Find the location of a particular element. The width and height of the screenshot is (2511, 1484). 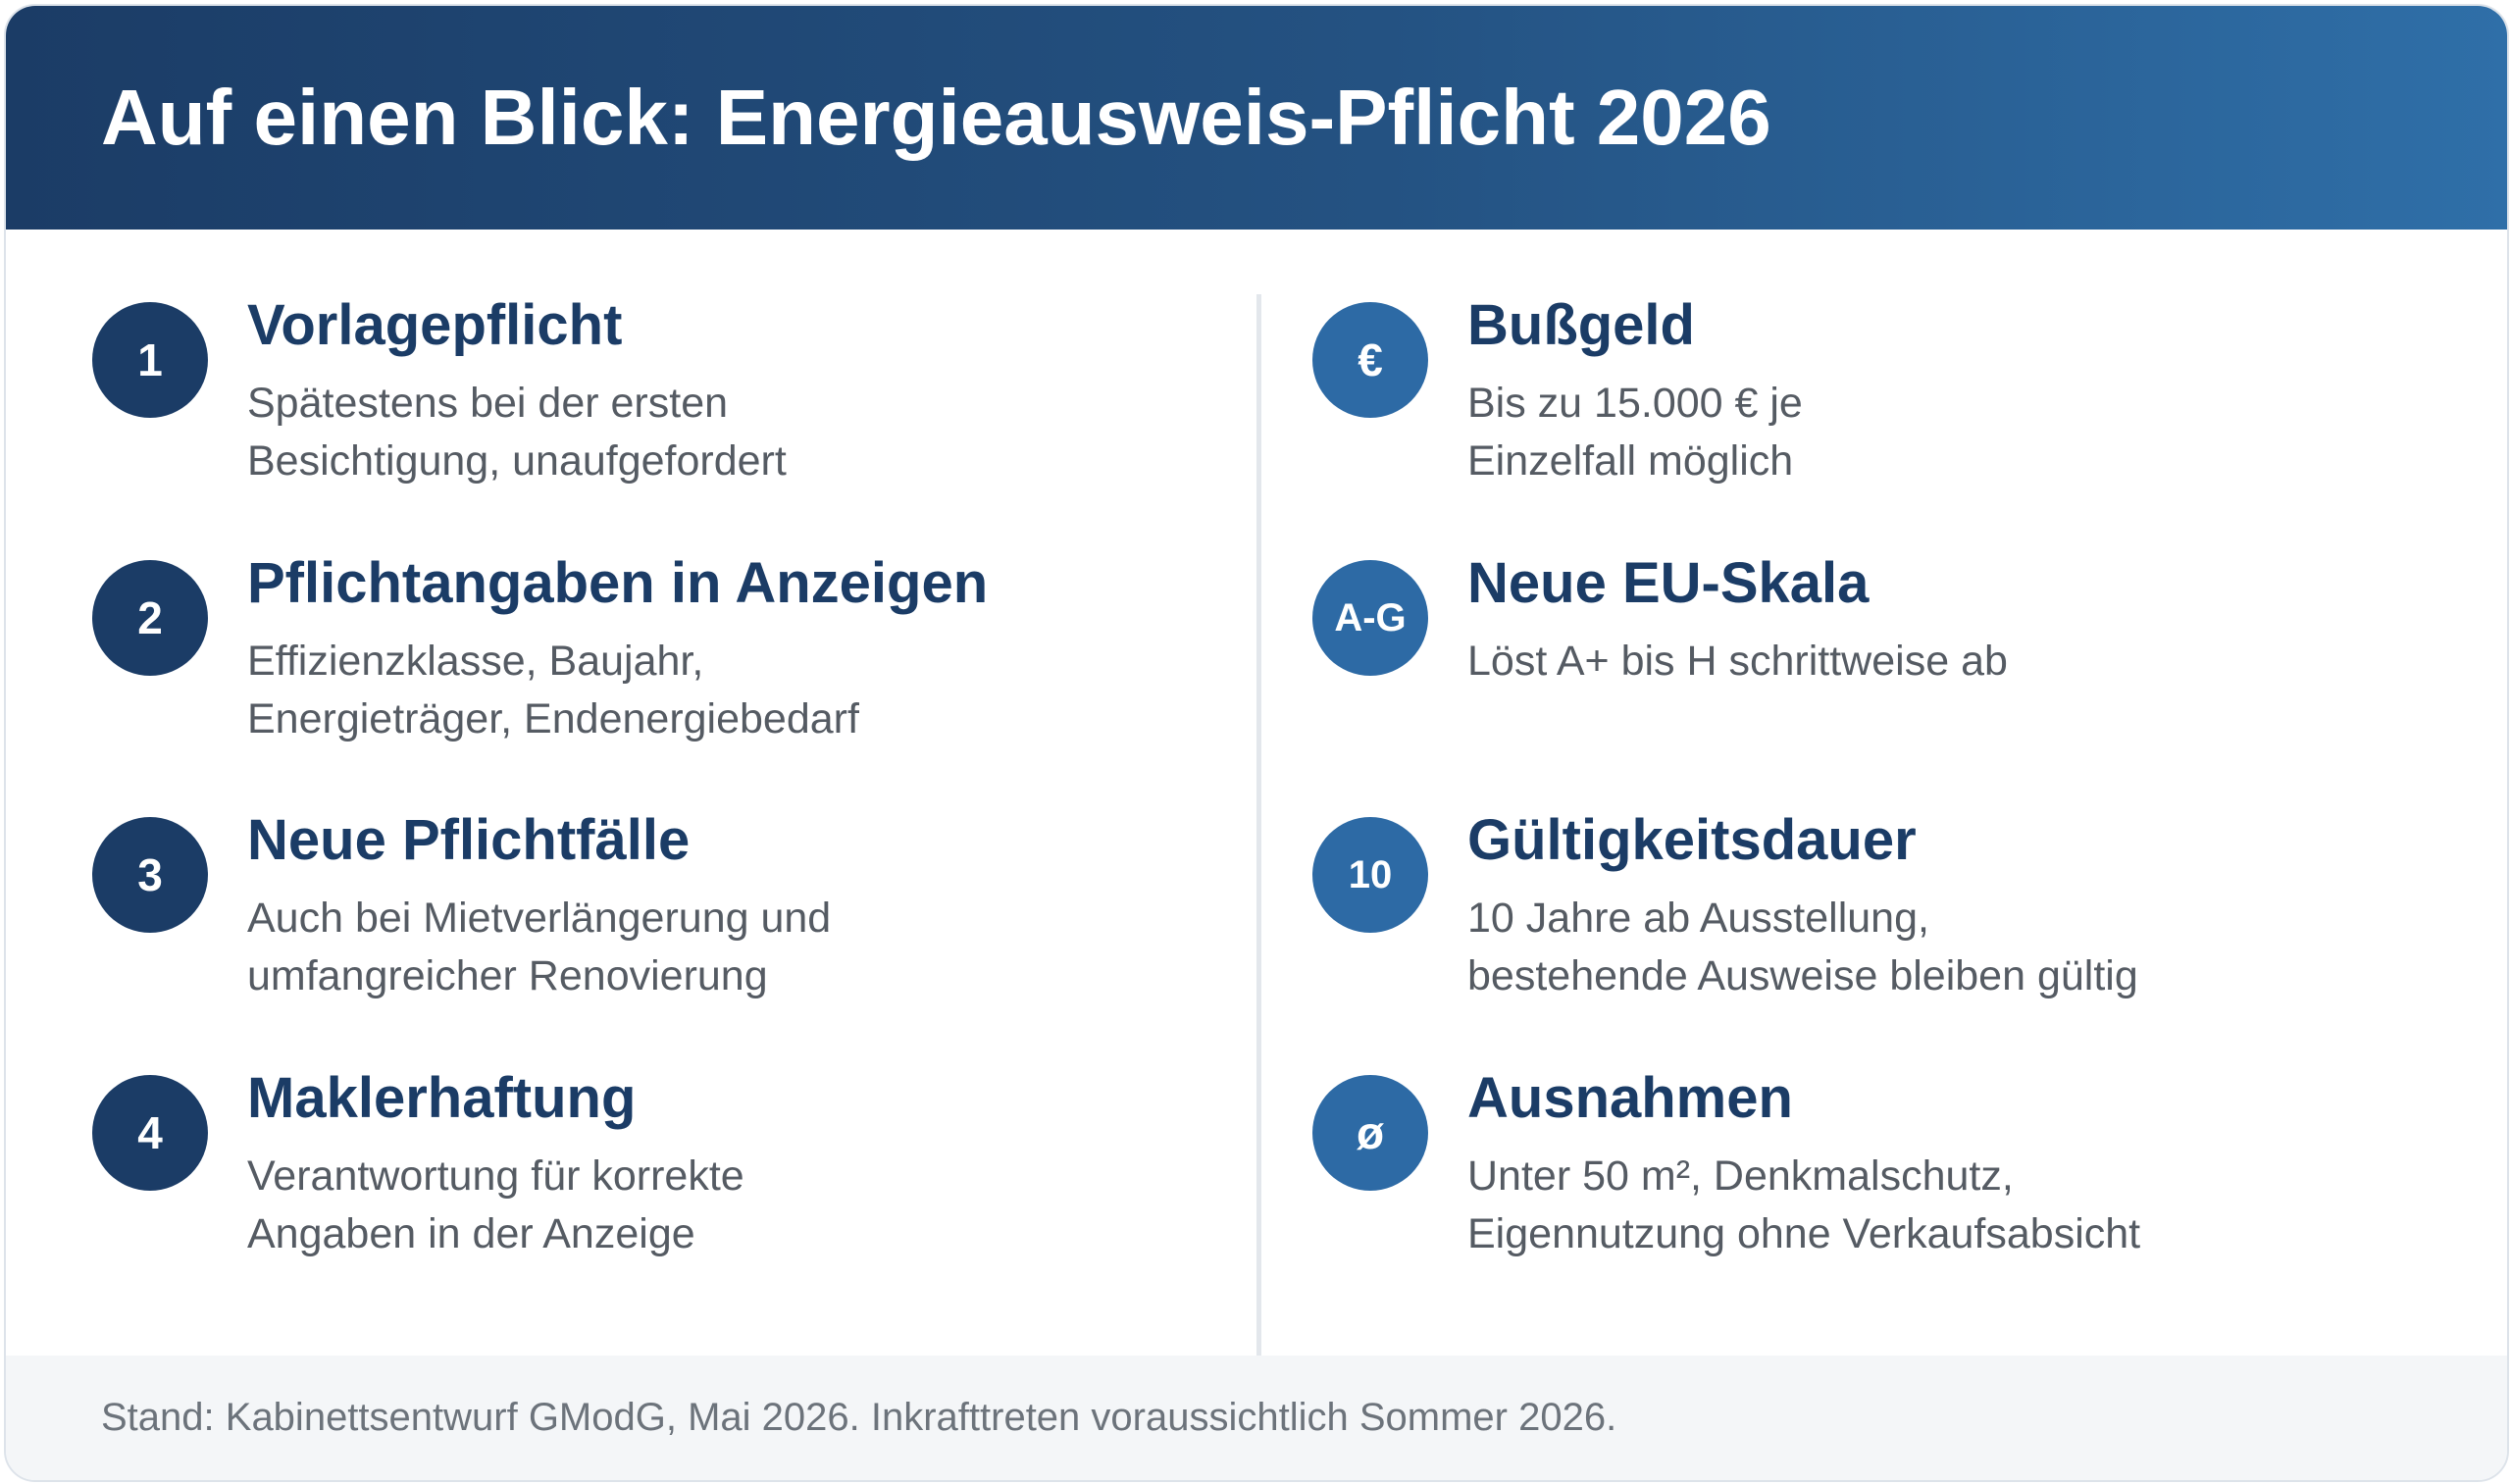

item-description: Bis zu 15.000 € je Einzelfall möglich is located at coordinates (1635, 432).